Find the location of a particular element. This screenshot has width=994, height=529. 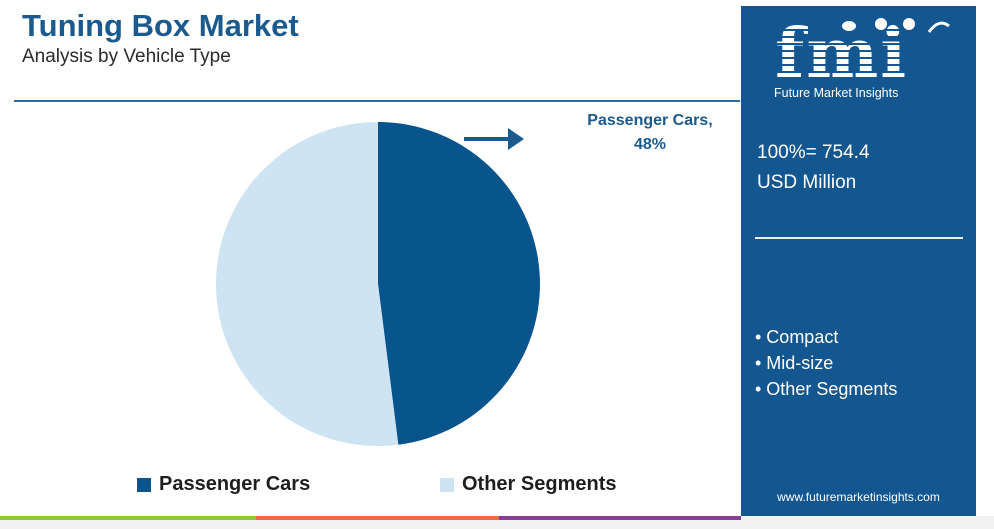

legend-item-passenger-cars: Passenger Cars is located at coordinates (223, 484).